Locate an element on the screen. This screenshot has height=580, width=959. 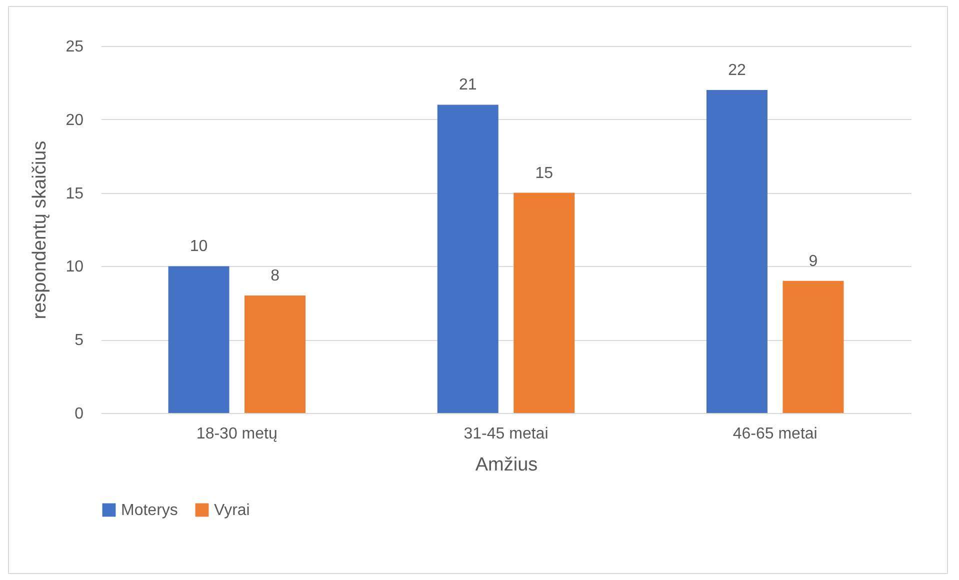
x-tick-label: 31-45 metai is located at coordinates (506, 434).